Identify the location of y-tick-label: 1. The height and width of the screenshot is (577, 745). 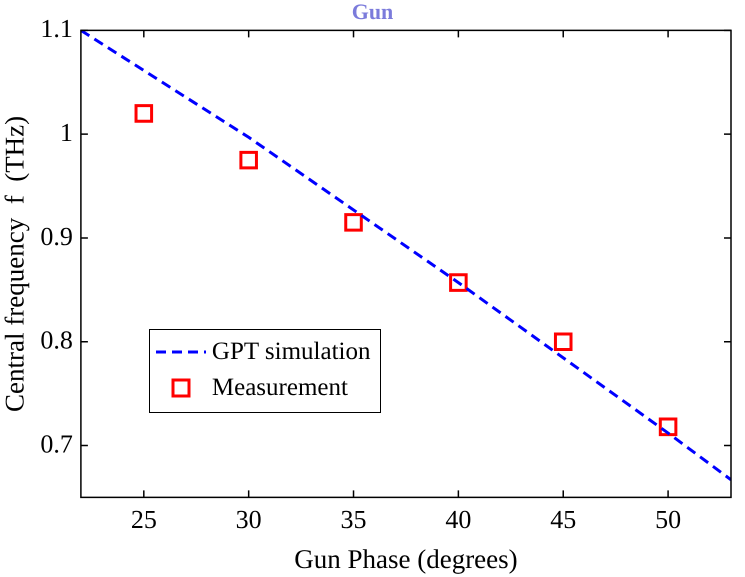
(66, 133).